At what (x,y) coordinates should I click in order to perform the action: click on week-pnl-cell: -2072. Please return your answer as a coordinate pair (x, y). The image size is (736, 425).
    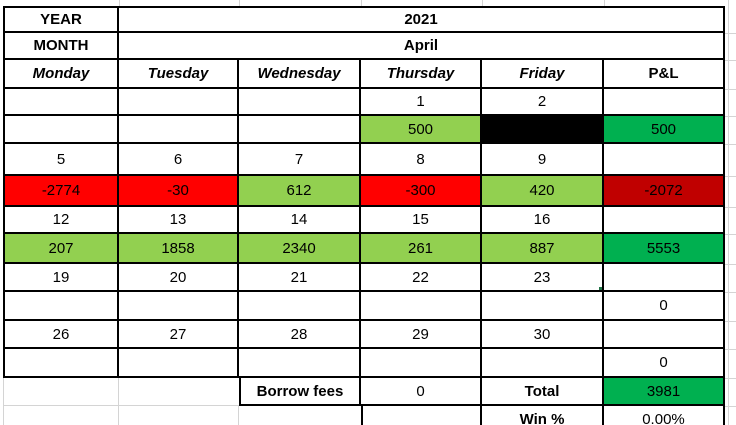
    Looking at the image, I should click on (664, 191).